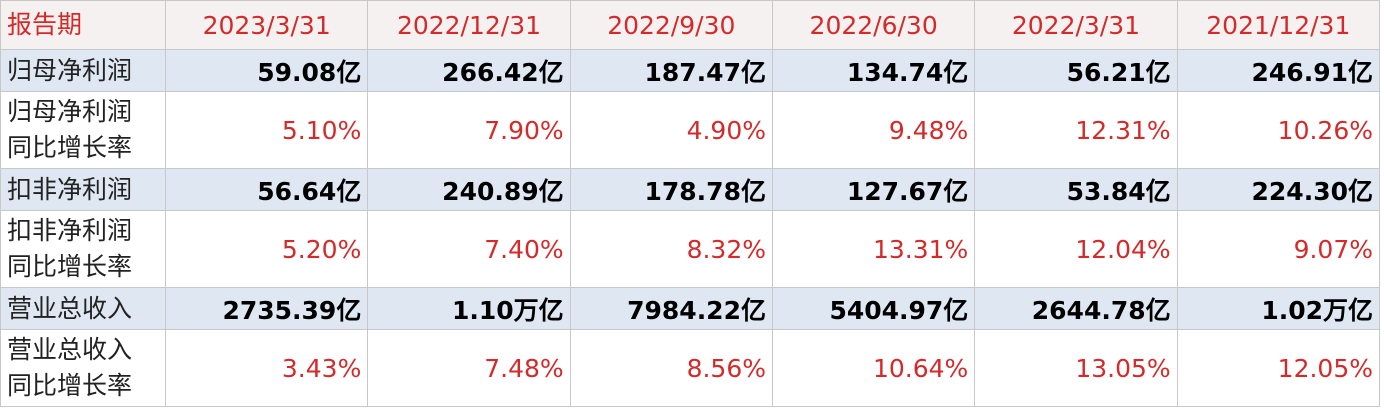 This screenshot has width=1384, height=416. I want to click on cell-value: 10.64%, so click(873, 368).